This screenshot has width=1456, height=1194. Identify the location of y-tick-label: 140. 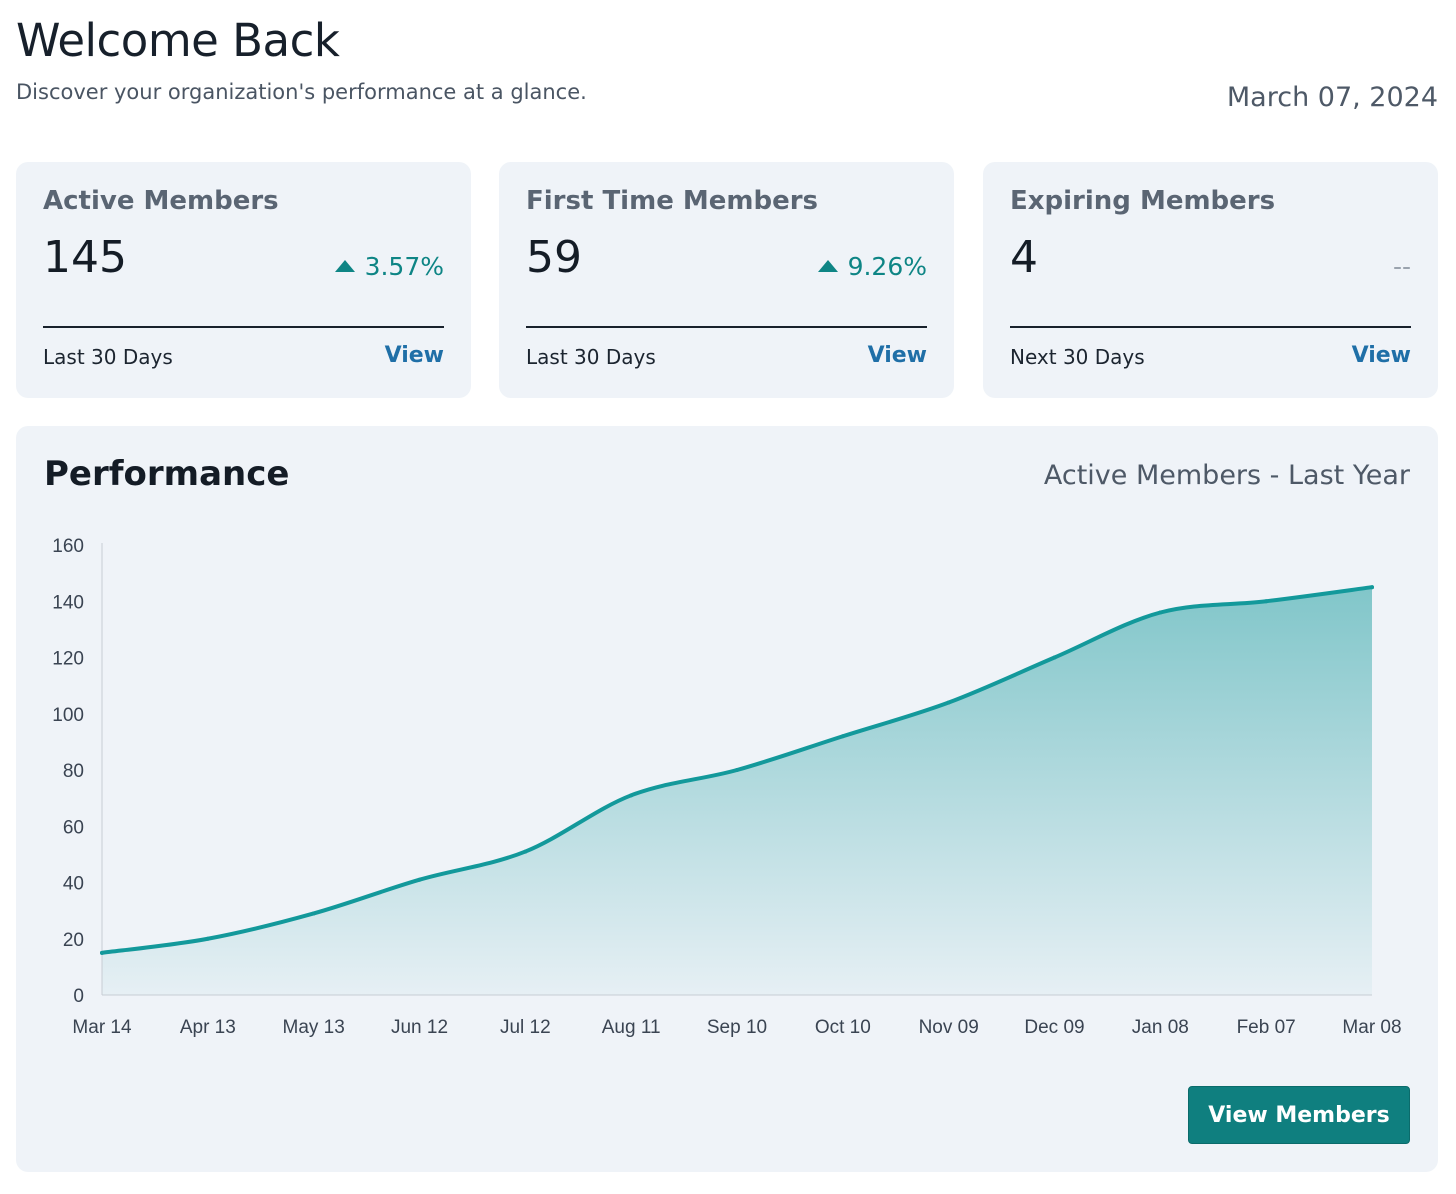
(68, 602).